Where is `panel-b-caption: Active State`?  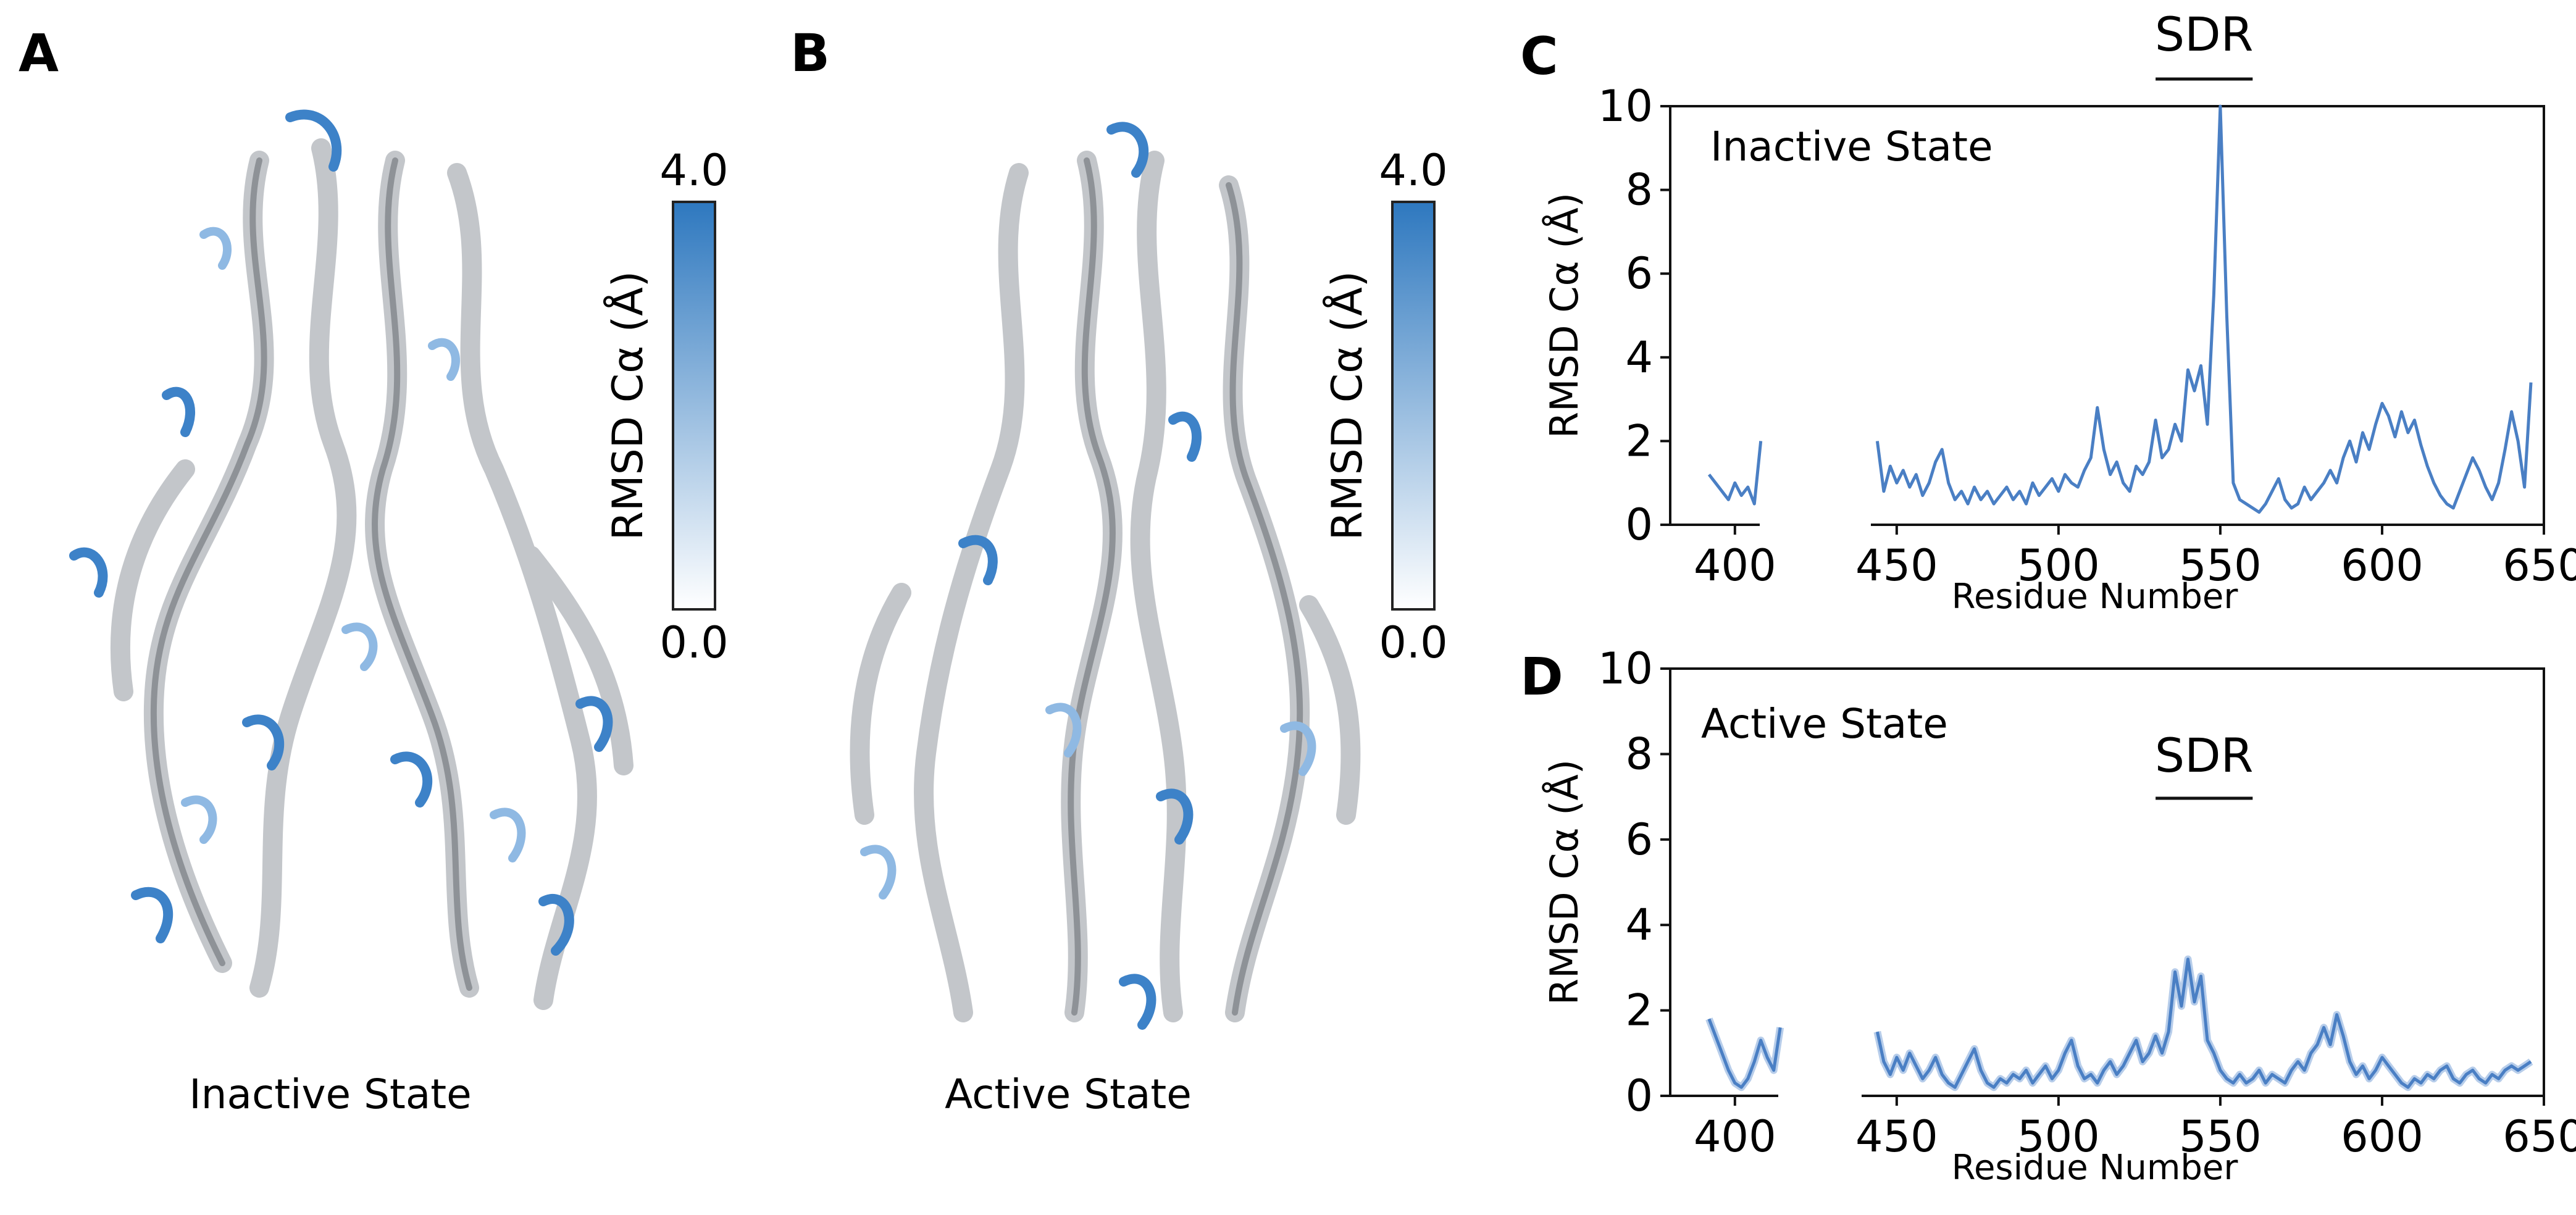
panel-b-caption: Active State is located at coordinates (1068, 1094).